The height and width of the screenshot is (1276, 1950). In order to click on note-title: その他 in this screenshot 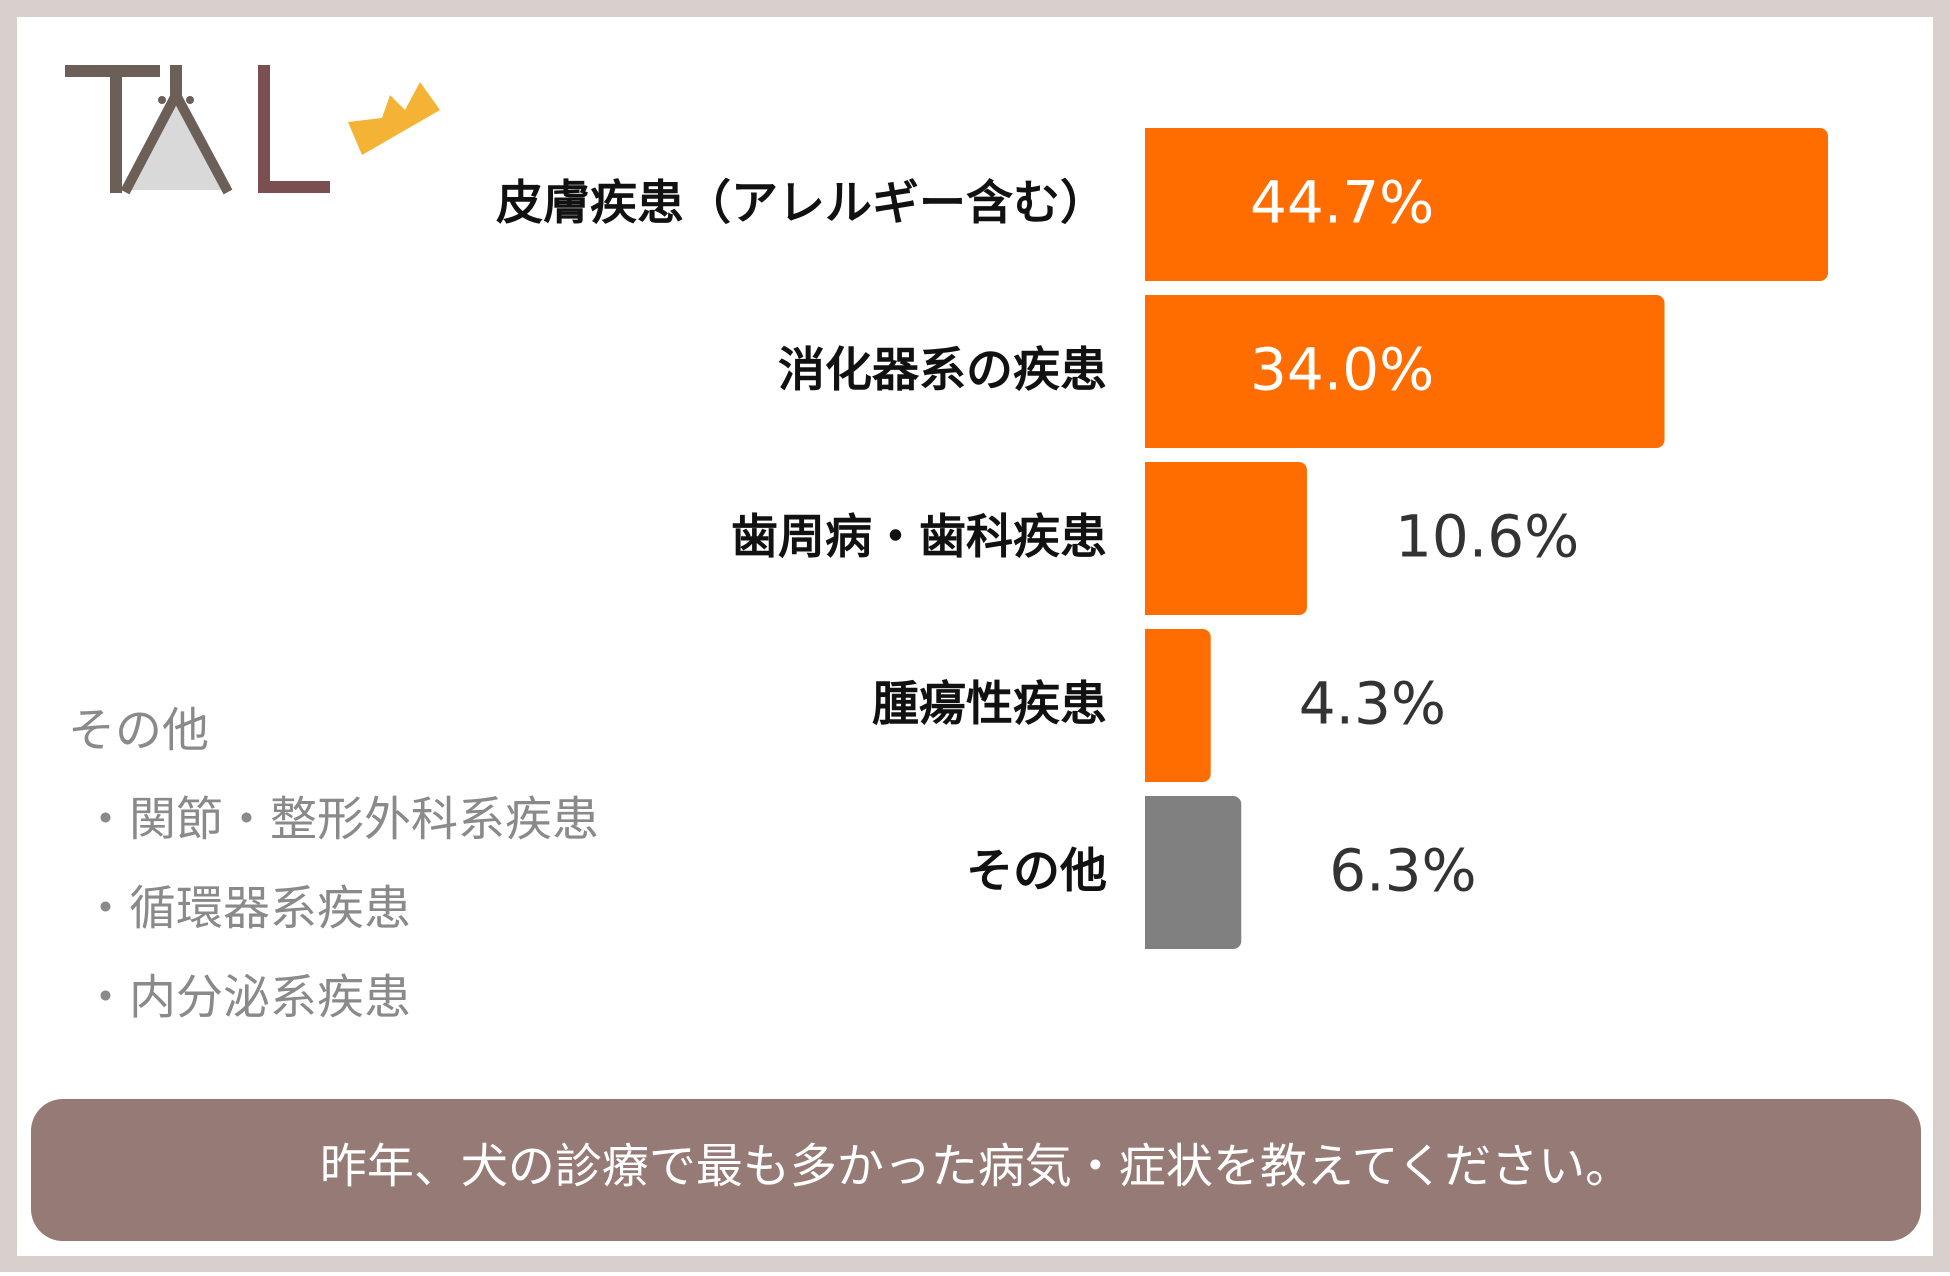, I will do `click(138, 731)`.